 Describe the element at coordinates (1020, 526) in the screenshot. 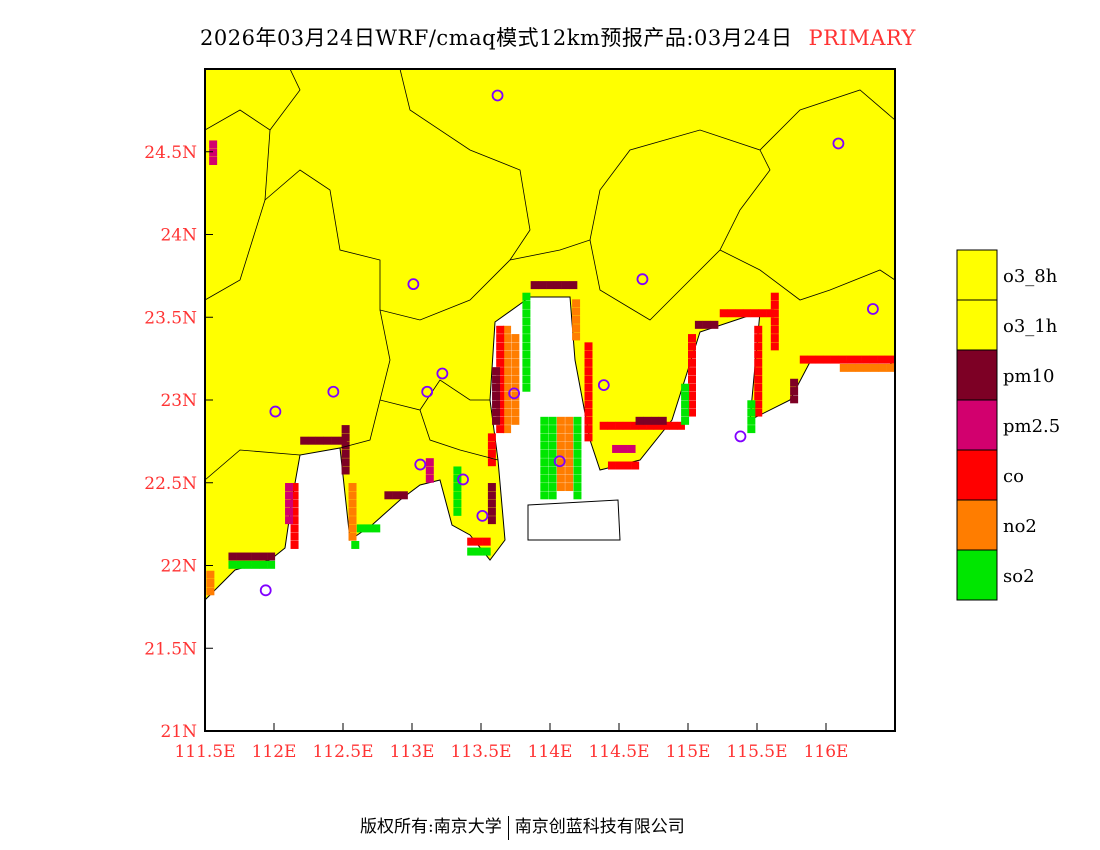

I see `legend-label: no2` at that location.